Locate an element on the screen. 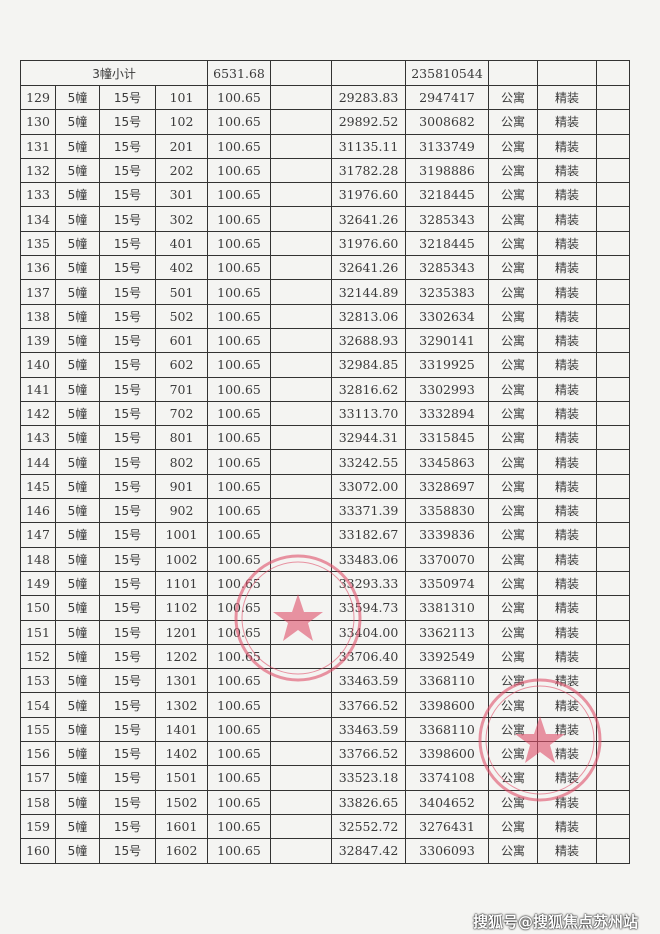  cell-room: 601 is located at coordinates (181, 340).